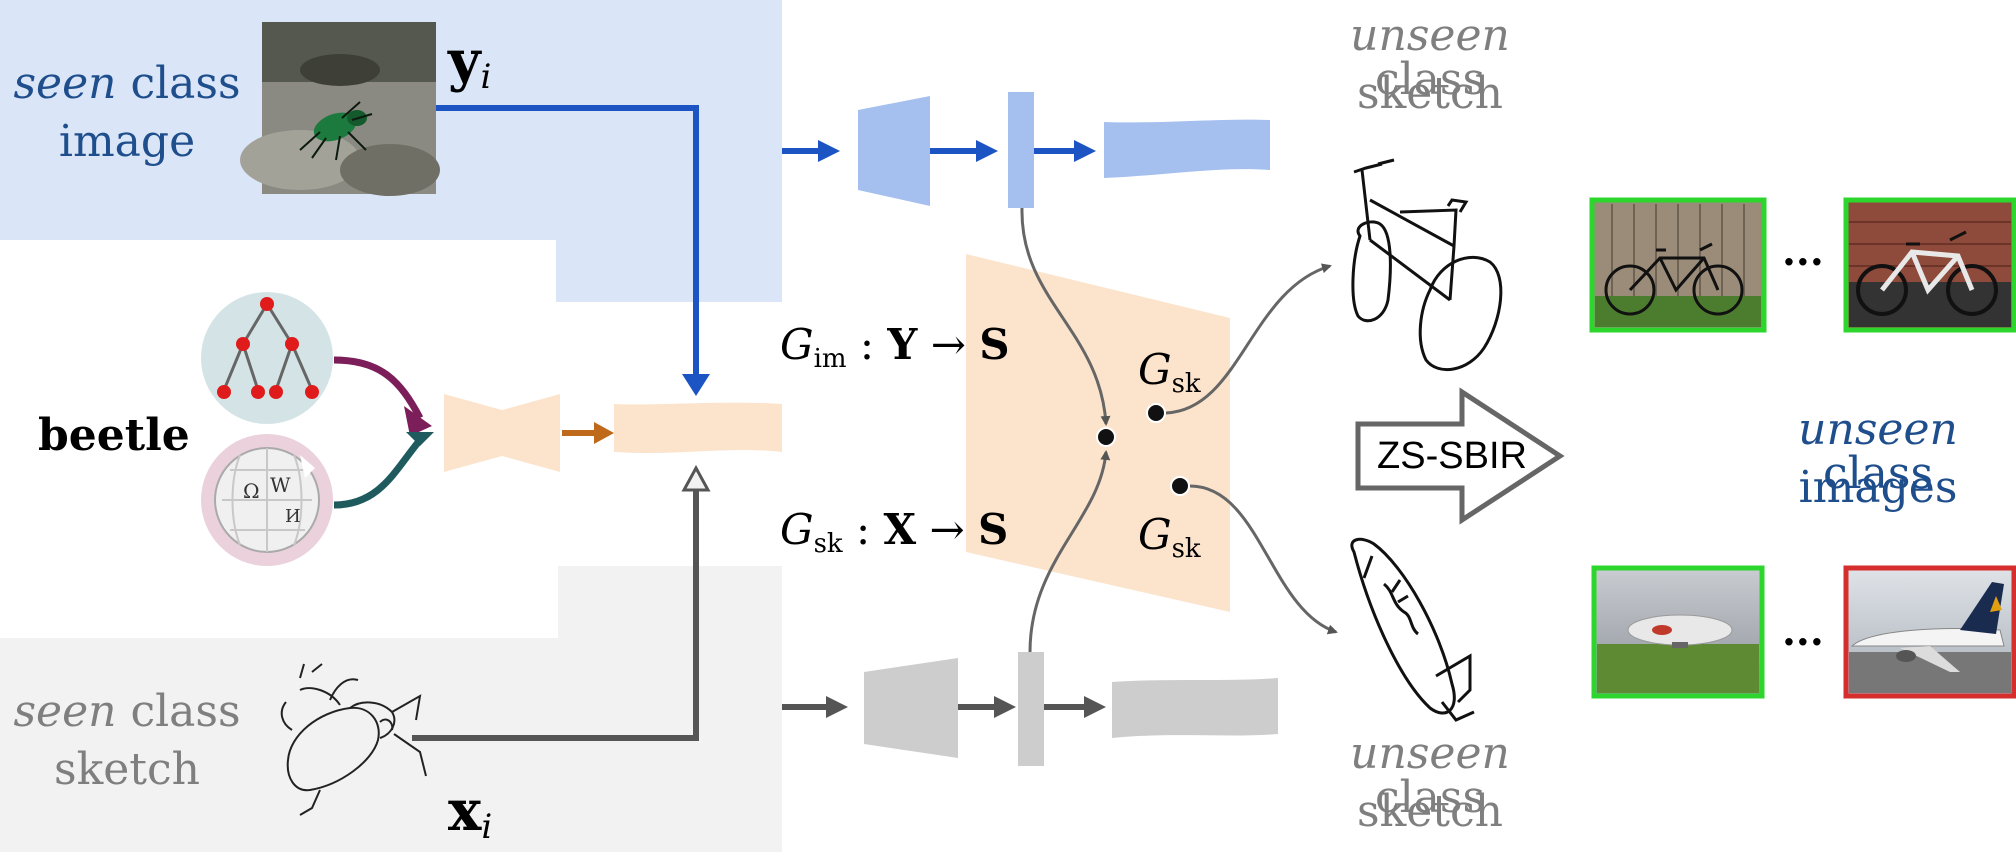 The height and width of the screenshot is (852, 2016). I want to click on image-embedding, so click(1187, 148).